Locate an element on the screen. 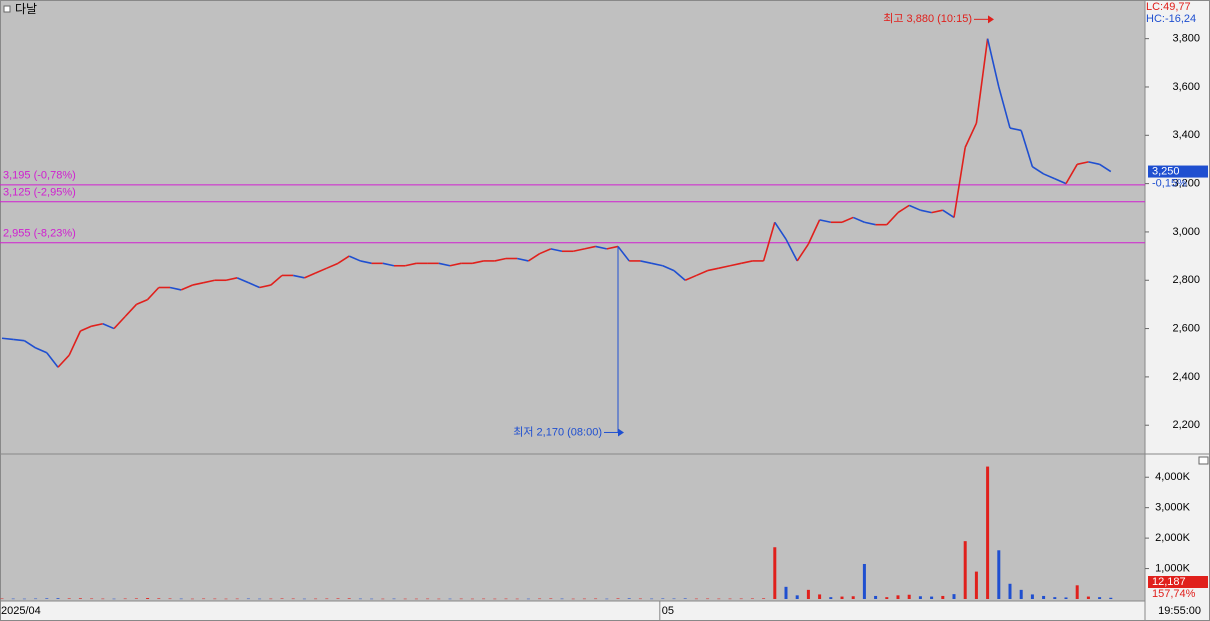  y-tick-label: 3,000 is located at coordinates (1186, 232).